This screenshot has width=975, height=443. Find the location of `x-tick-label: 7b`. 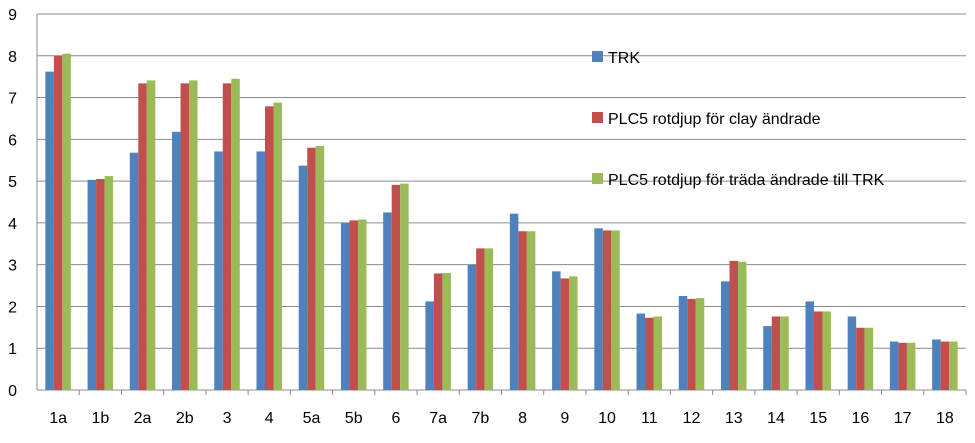

x-tick-label: 7b is located at coordinates (480, 418).